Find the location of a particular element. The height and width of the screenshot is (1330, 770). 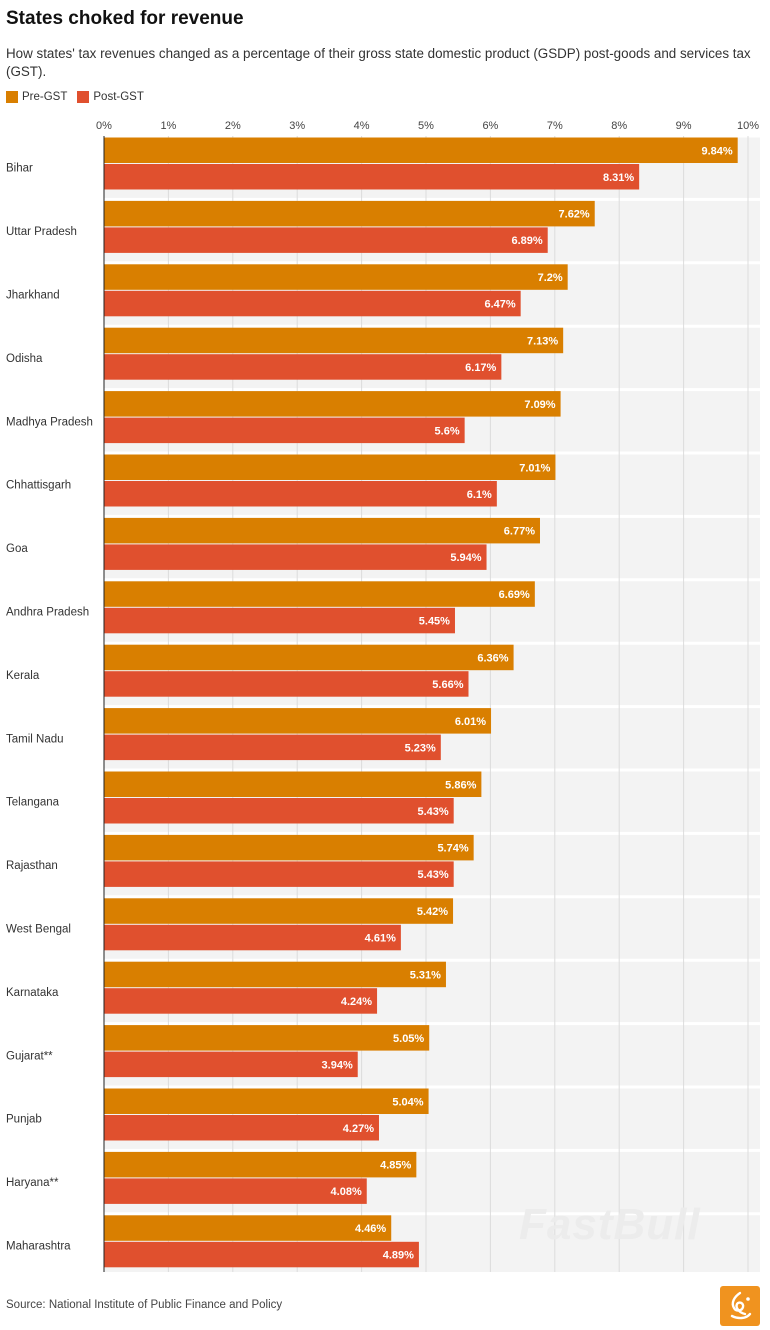

category-label: Uttar Pradesh is located at coordinates (41, 232).